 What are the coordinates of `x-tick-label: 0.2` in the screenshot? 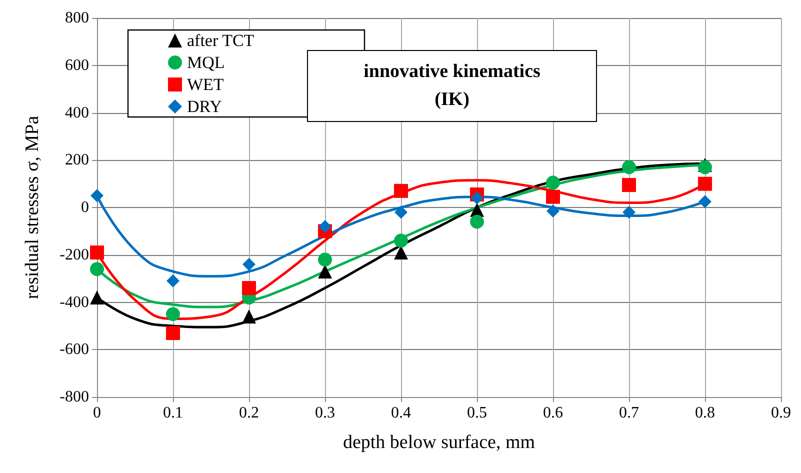 It's located at (249, 413).